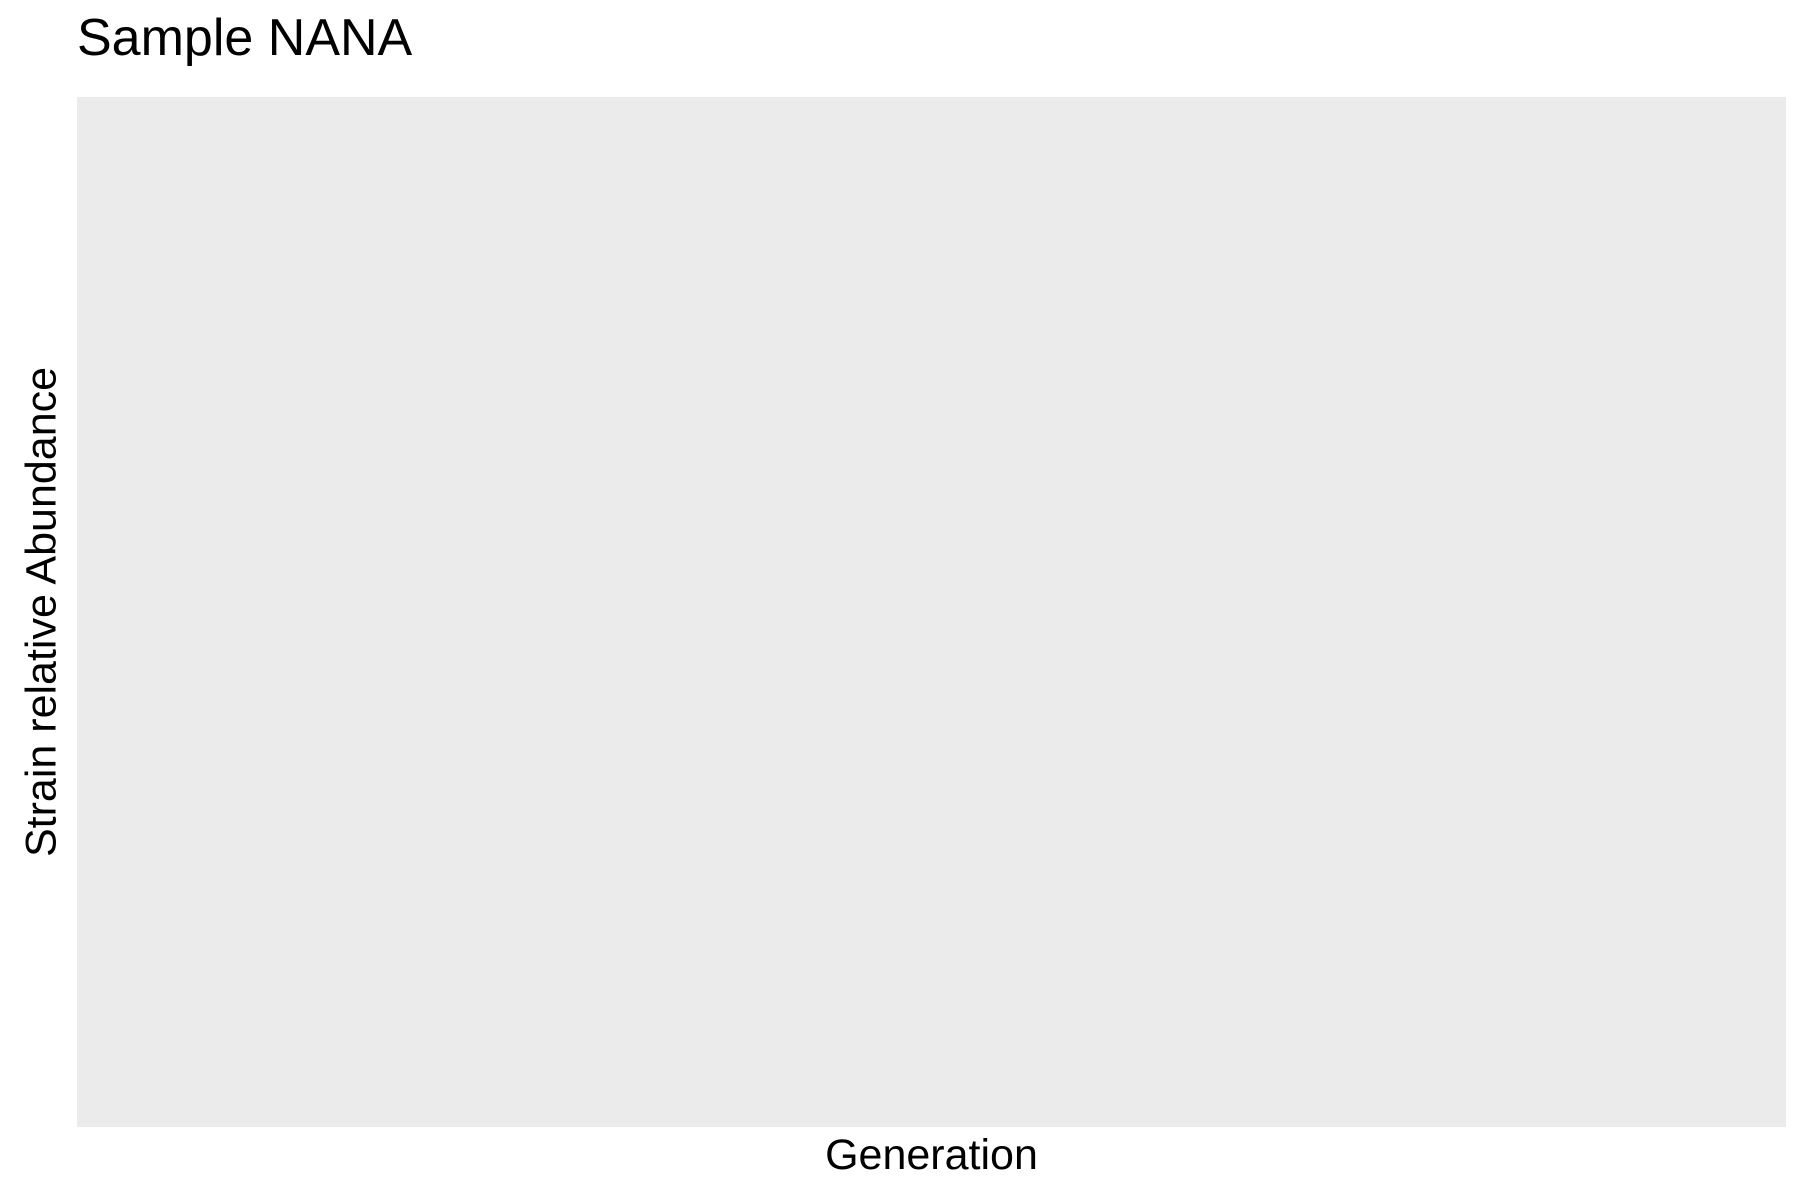 This screenshot has height=1200, width=1800. Describe the element at coordinates (931, 1155) in the screenshot. I see `x-axis-label: Generation` at that location.